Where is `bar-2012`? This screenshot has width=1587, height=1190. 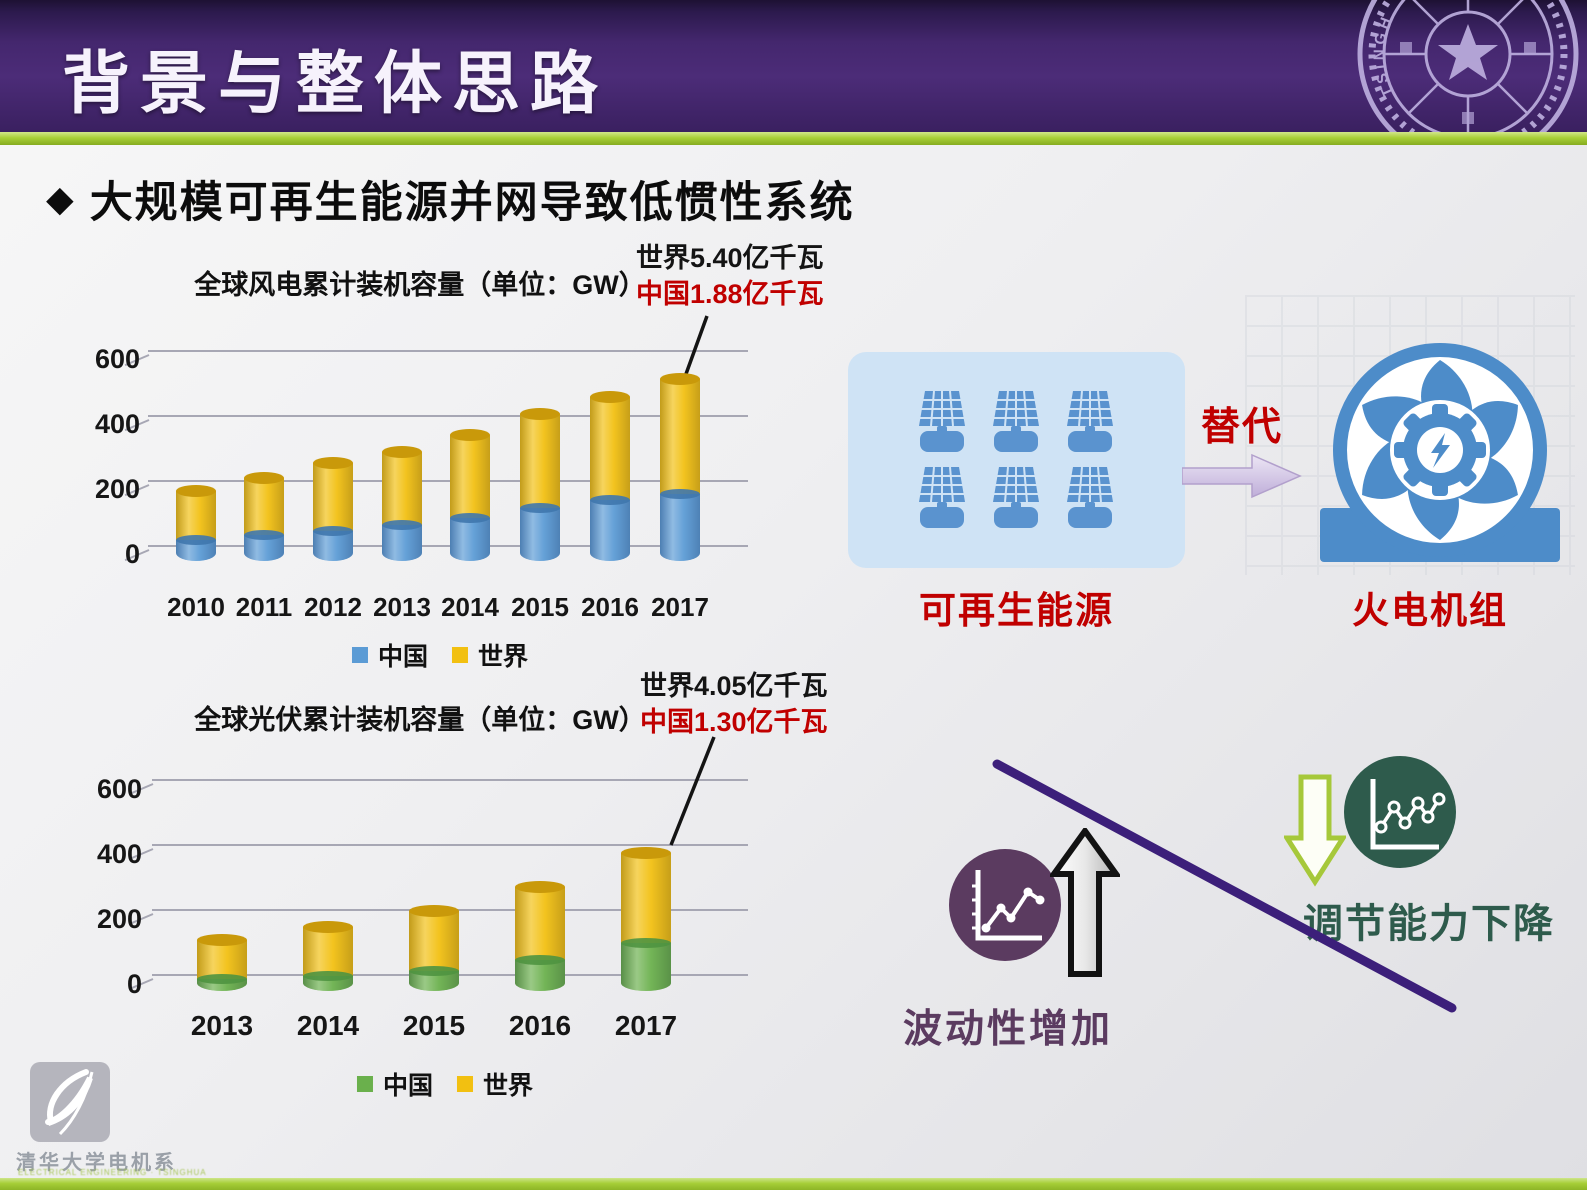
bar-2012 is located at coordinates (333, 509).